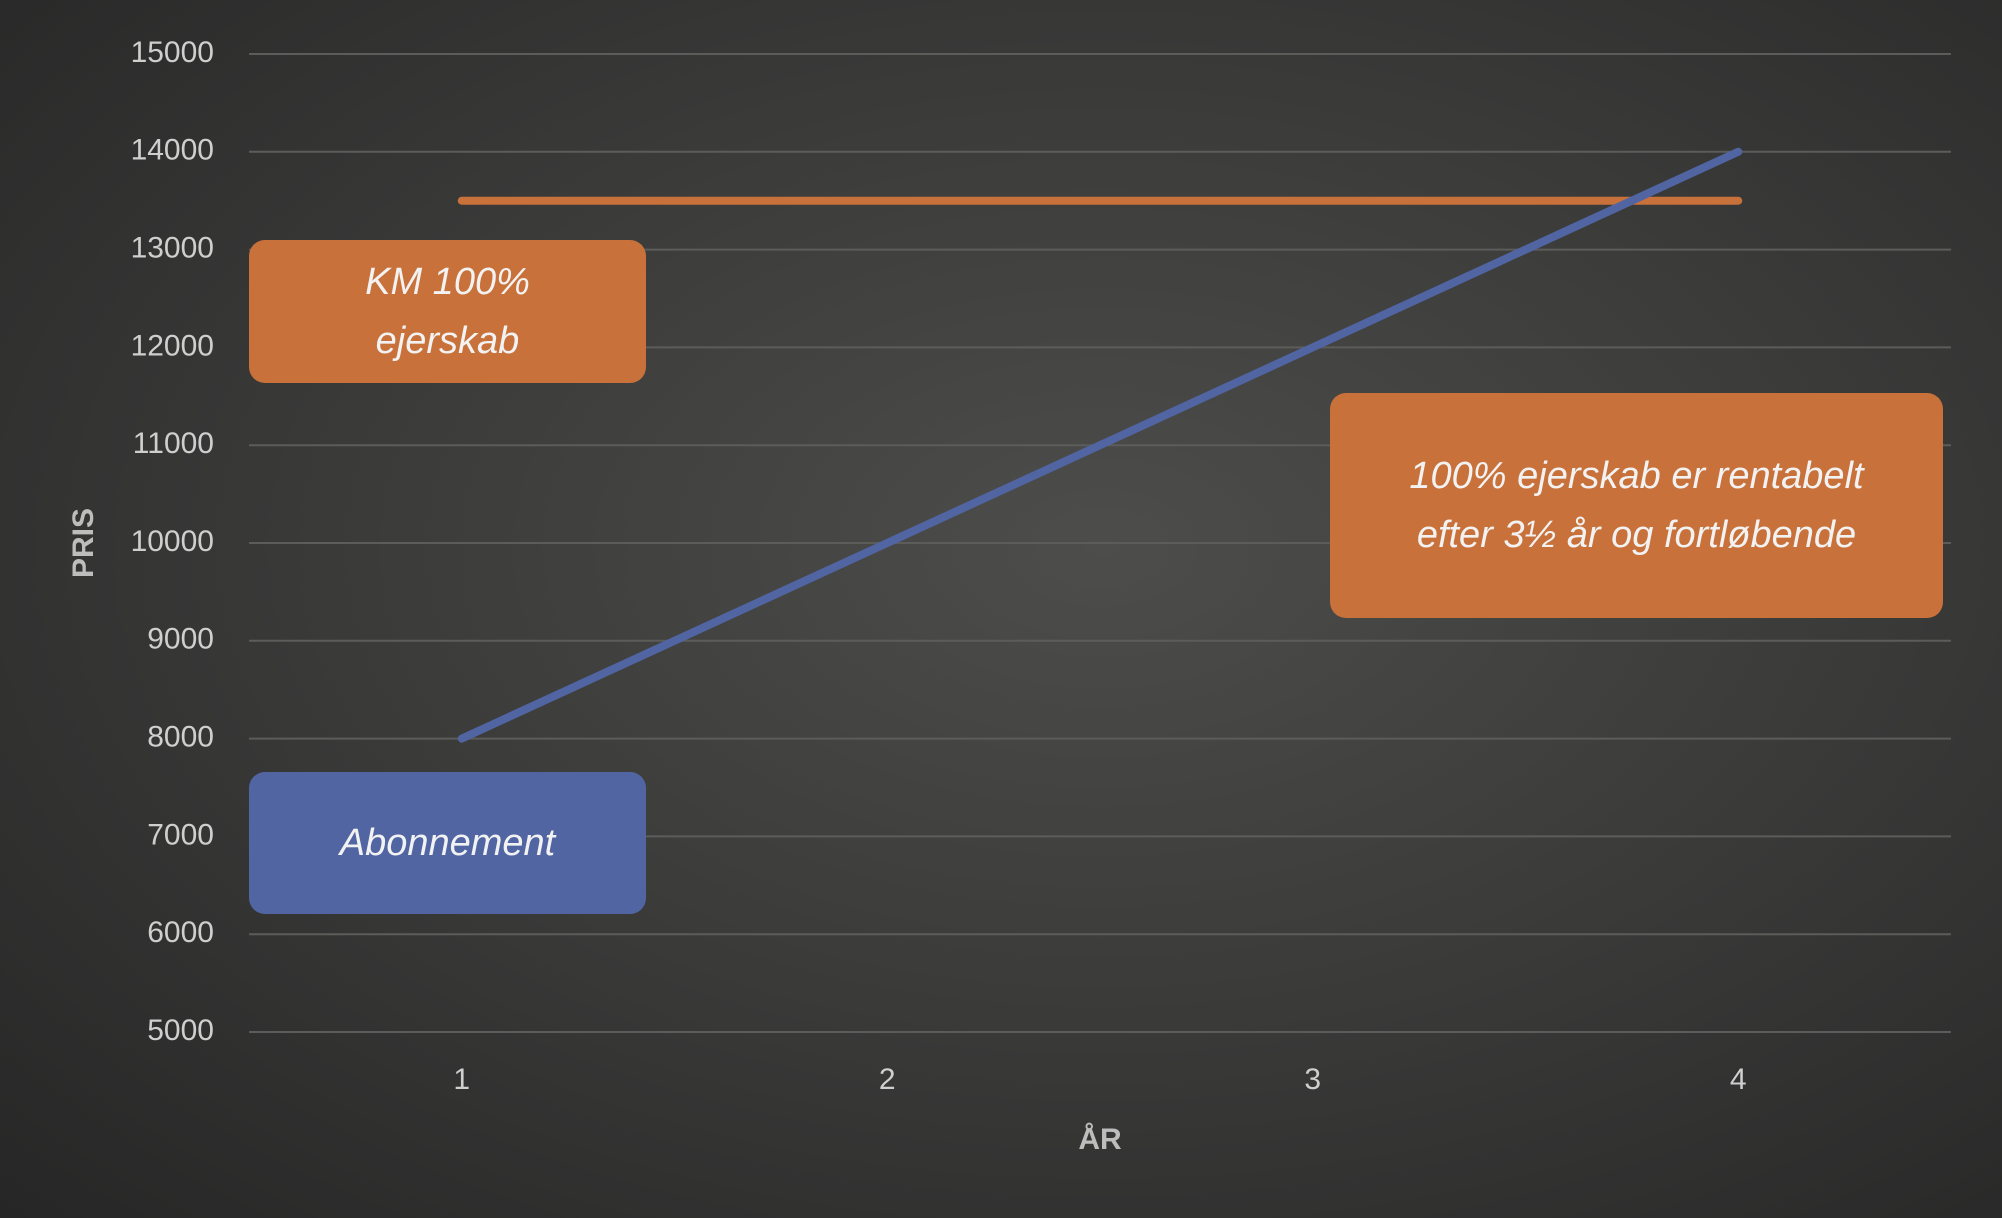 The height and width of the screenshot is (1218, 2002). I want to click on y-tick-label: 8000, so click(180, 737).